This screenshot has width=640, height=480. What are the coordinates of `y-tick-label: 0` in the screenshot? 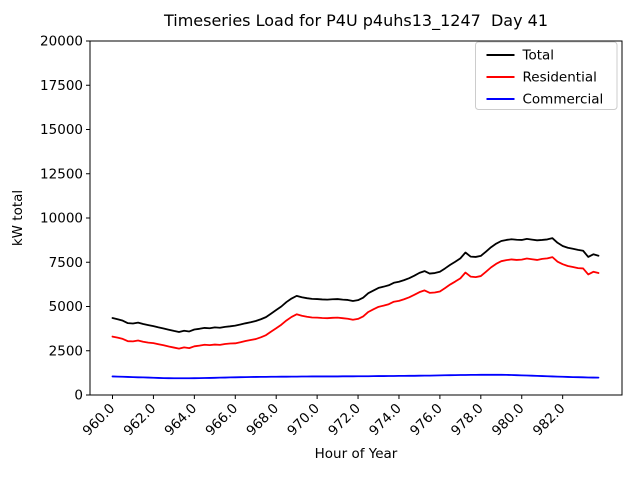 It's located at (78, 396).